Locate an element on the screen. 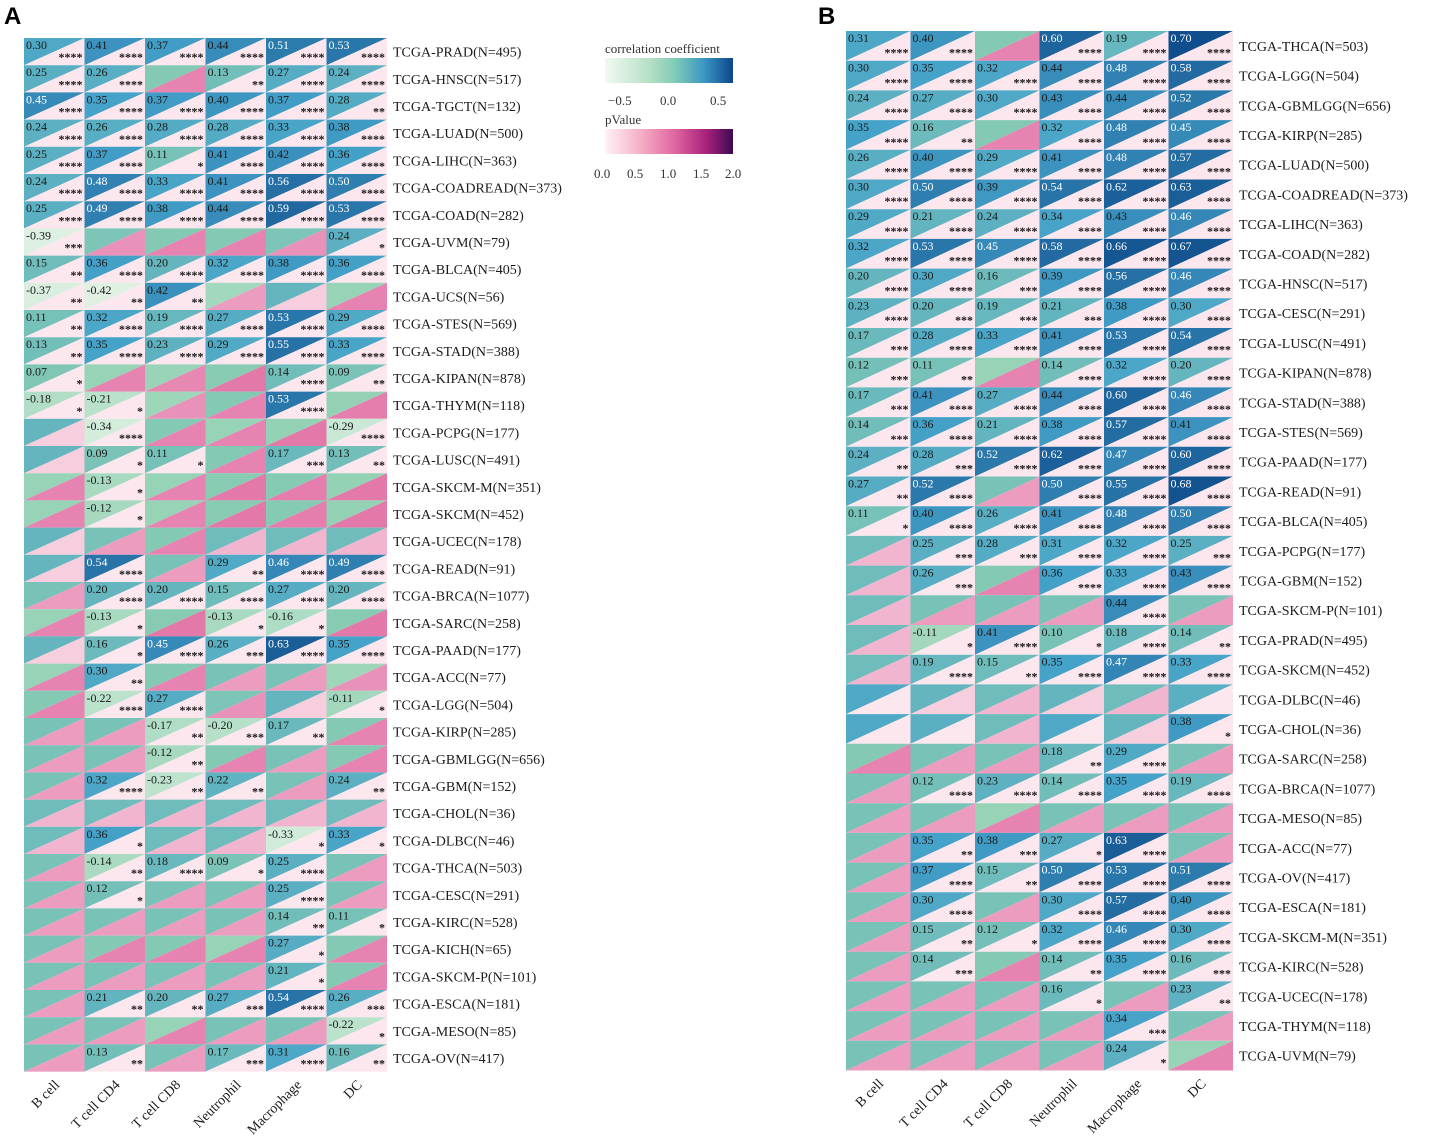 This screenshot has height=1145, width=1440. b-cell-corr-r19-c0 is located at coordinates (878, 610).